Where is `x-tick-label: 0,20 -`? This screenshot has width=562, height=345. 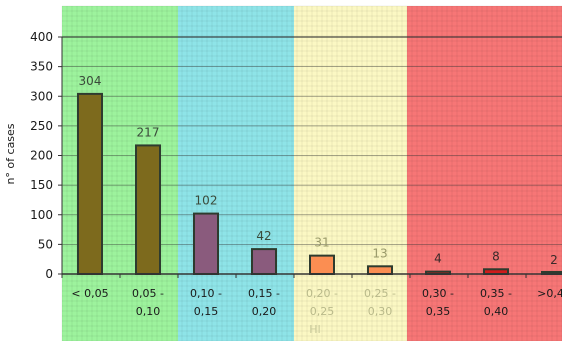 x-tick-label: 0,20 - is located at coordinates (322, 293).